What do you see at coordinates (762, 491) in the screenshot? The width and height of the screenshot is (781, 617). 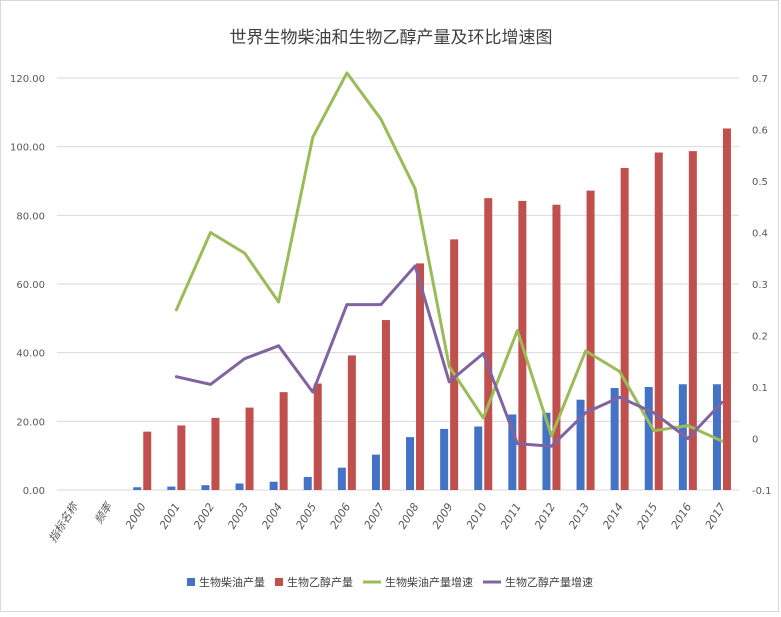 I see `right-tick-label: -0.1` at bounding box center [762, 491].